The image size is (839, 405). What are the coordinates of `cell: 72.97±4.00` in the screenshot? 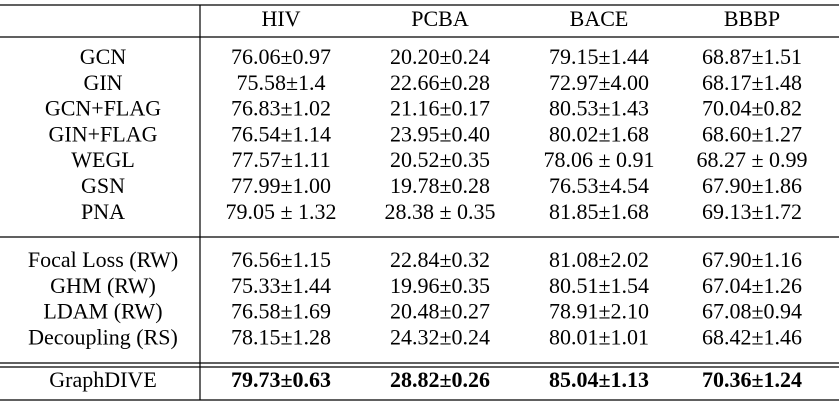 It's located at (599, 82).